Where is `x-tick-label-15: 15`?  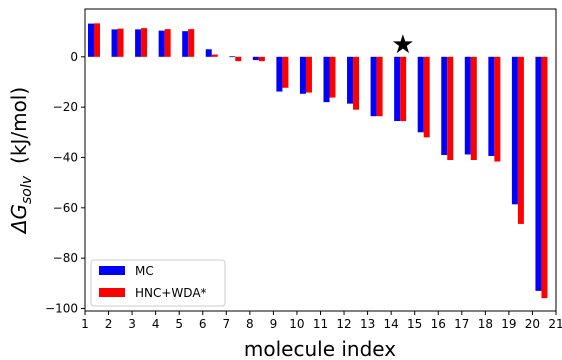
x-tick-label-15: 15 is located at coordinates (414, 324).